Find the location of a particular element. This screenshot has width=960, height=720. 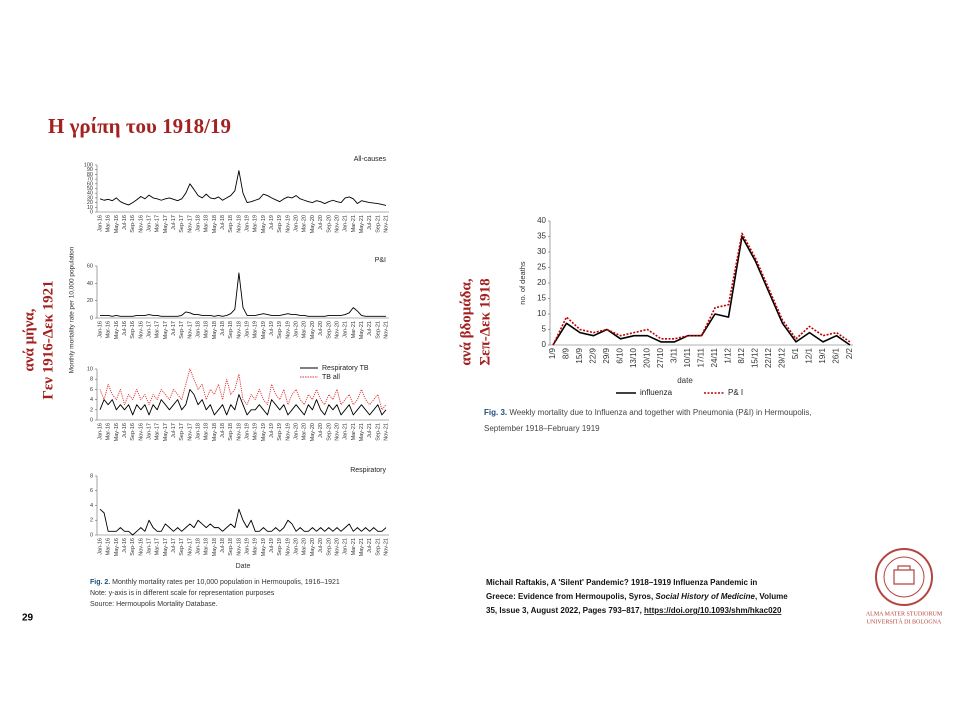

x-tick-label: Nov-17 is located at coordinates (190, 432).